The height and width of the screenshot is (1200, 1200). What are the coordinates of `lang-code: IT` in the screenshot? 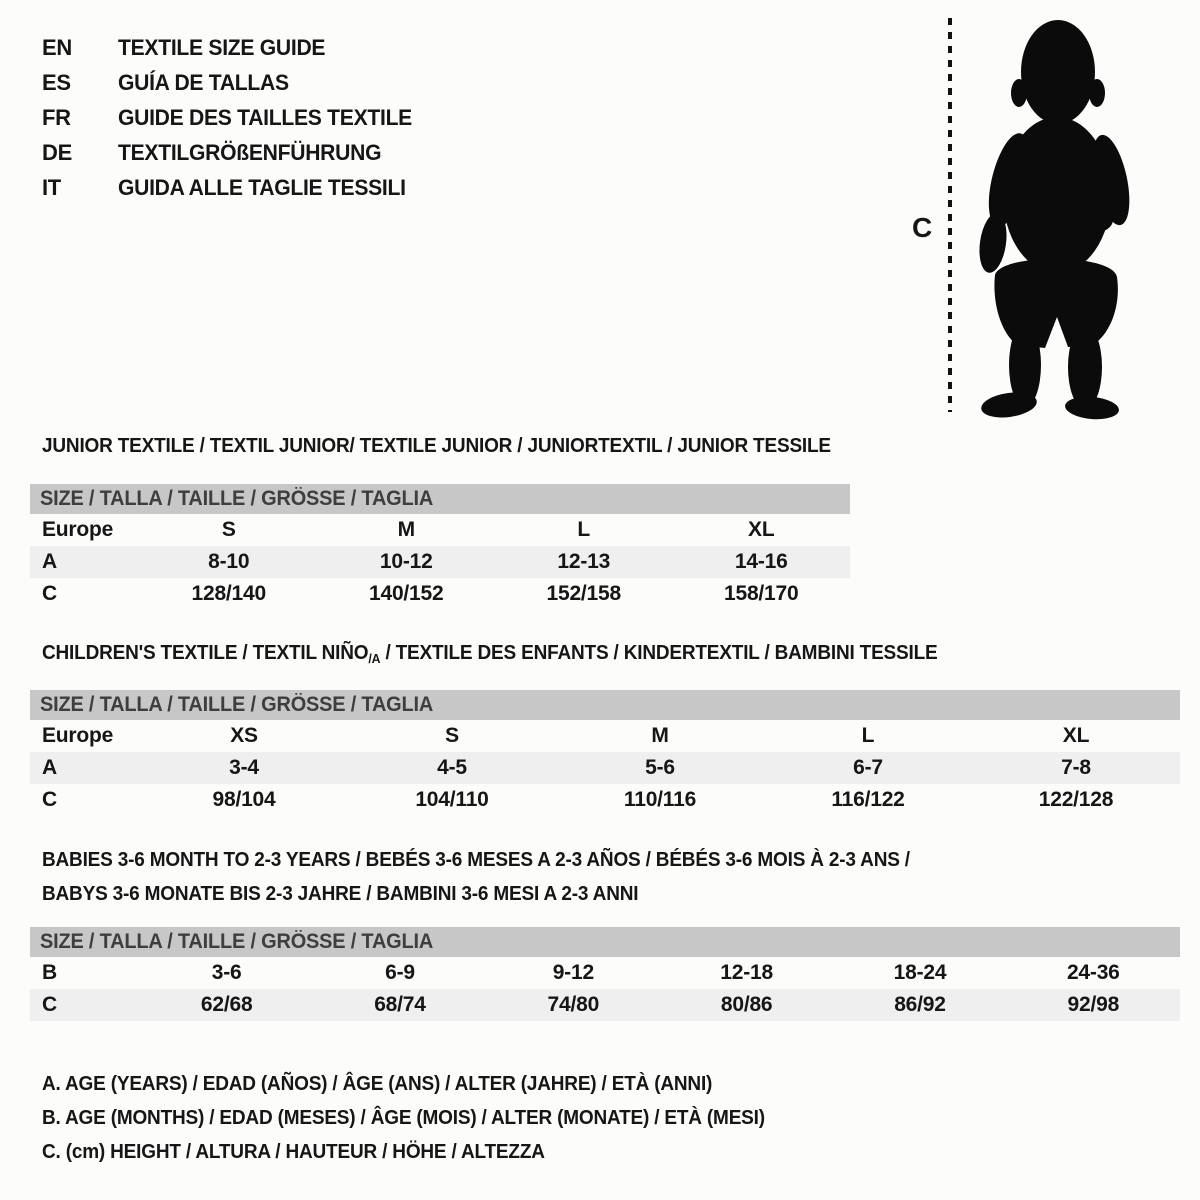 It's located at (51, 187).